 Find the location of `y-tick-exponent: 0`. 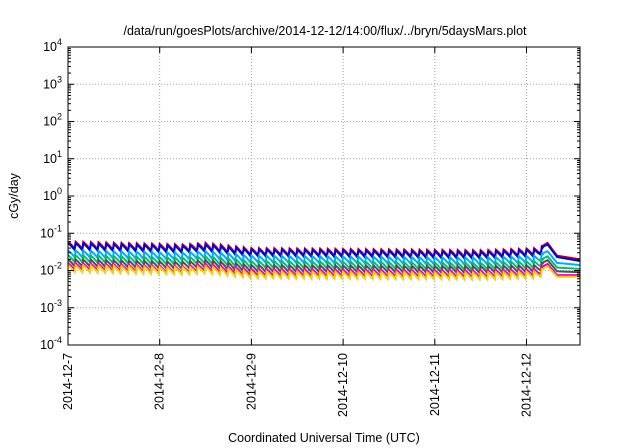

y-tick-exponent: 0 is located at coordinates (59, 191).